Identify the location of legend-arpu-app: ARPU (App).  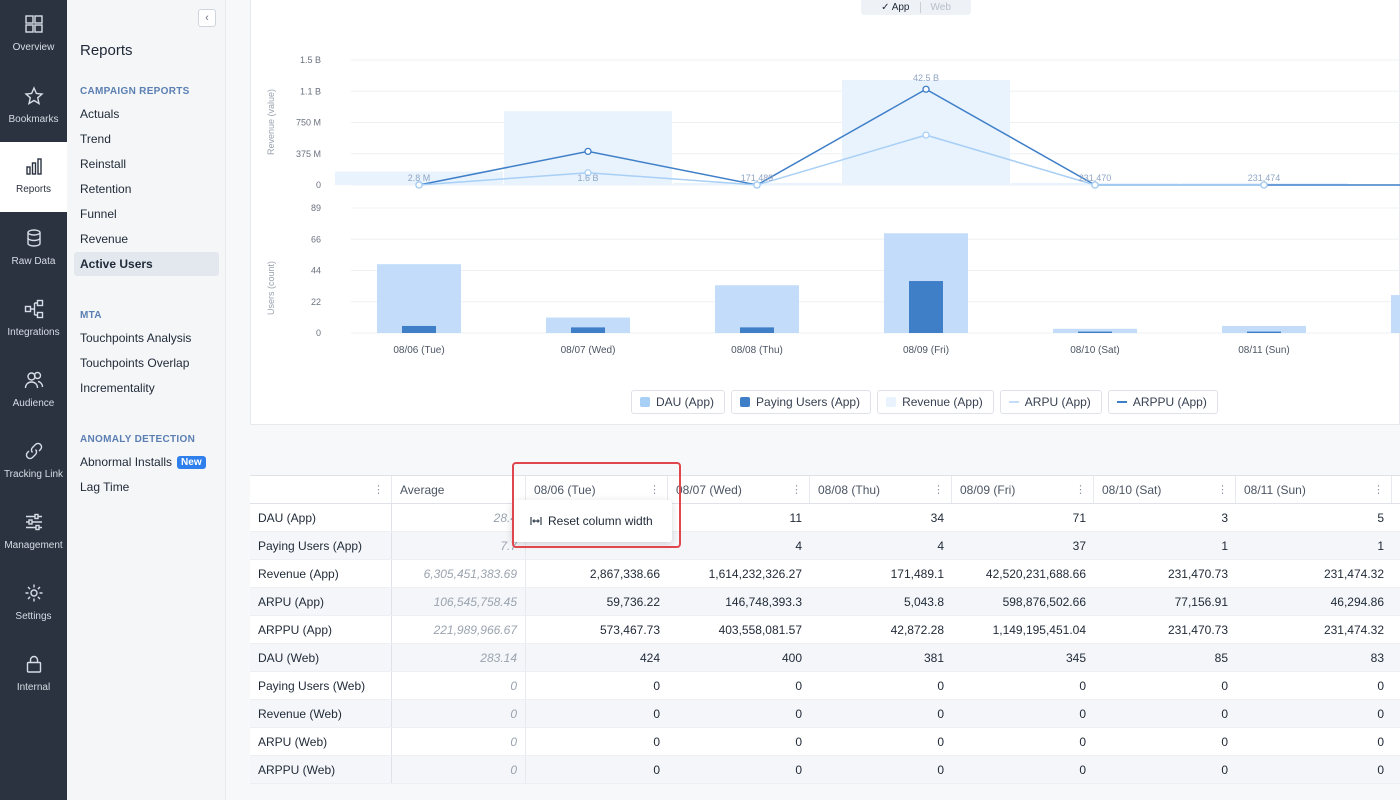
(1050, 402).